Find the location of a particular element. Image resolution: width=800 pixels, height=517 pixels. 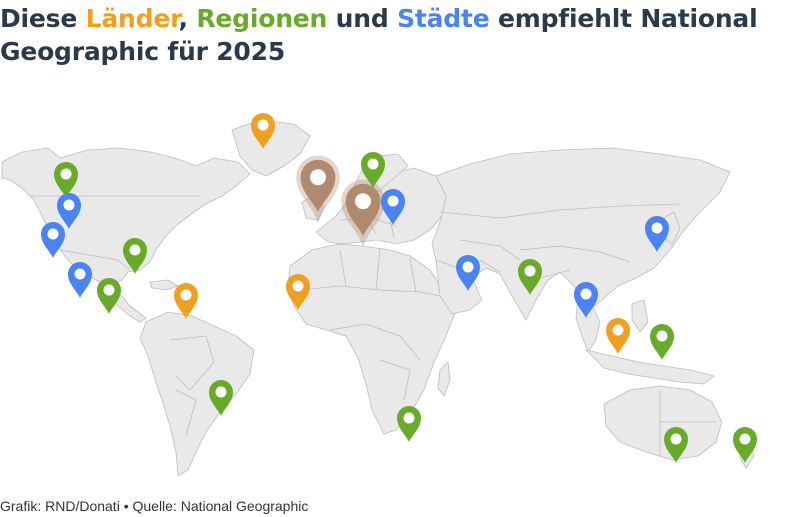

marker-new-guinea is located at coordinates (662, 342).